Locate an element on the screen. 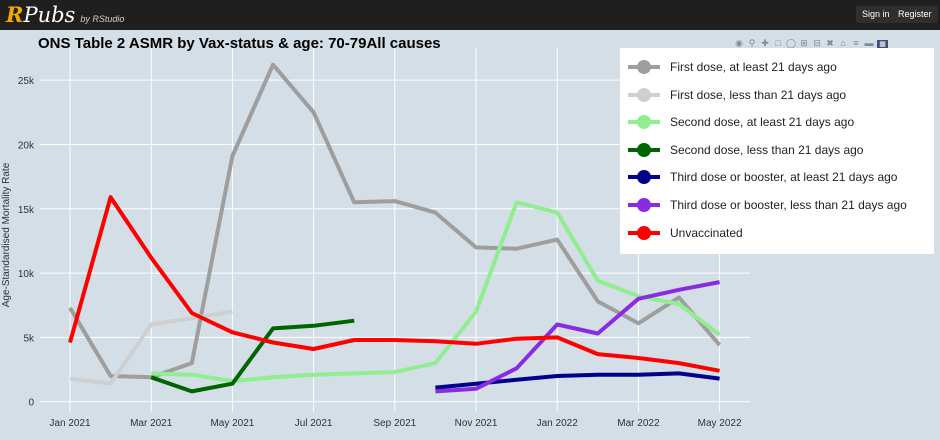 This screenshot has width=940, height=440. lasso-select-icon: ◯ is located at coordinates (791, 43).